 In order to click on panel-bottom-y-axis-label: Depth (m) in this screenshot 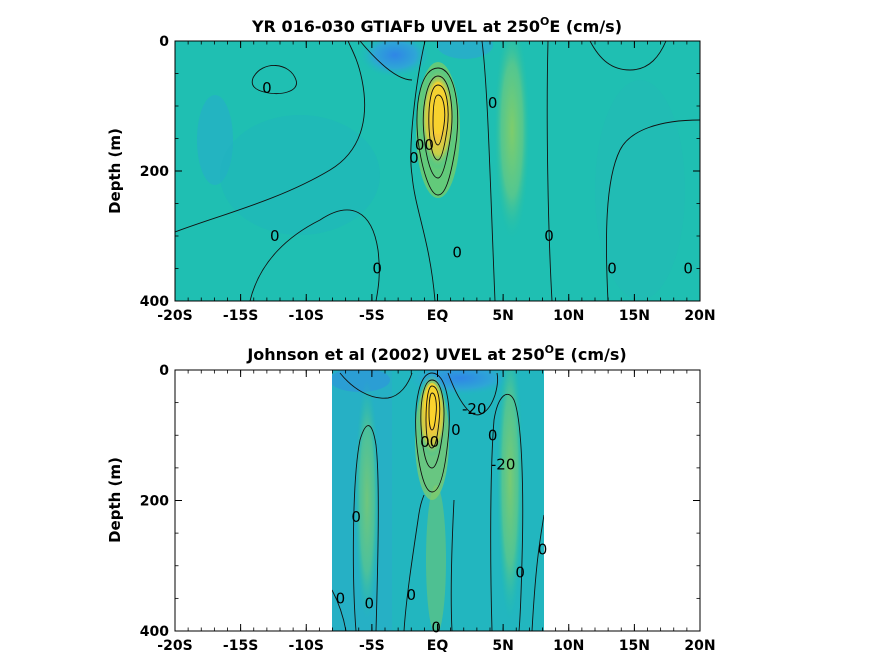, I will do `click(115, 500)`.